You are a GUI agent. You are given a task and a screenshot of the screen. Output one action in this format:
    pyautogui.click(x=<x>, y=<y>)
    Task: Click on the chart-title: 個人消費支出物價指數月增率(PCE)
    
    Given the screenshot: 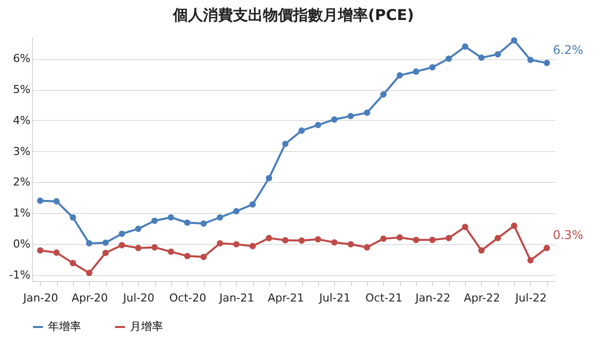 What is the action you would take?
    pyautogui.click(x=293, y=15)
    